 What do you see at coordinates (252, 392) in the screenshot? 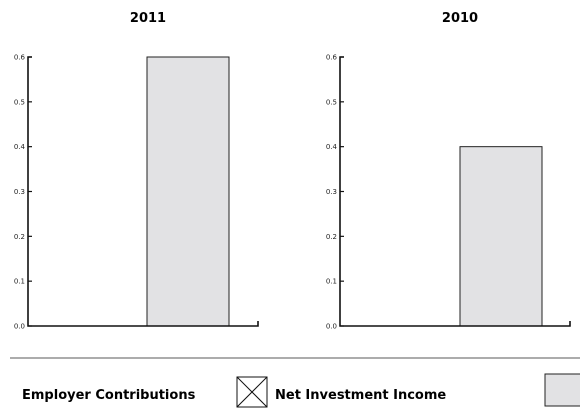
I see `crossed-box-icon` at bounding box center [252, 392].